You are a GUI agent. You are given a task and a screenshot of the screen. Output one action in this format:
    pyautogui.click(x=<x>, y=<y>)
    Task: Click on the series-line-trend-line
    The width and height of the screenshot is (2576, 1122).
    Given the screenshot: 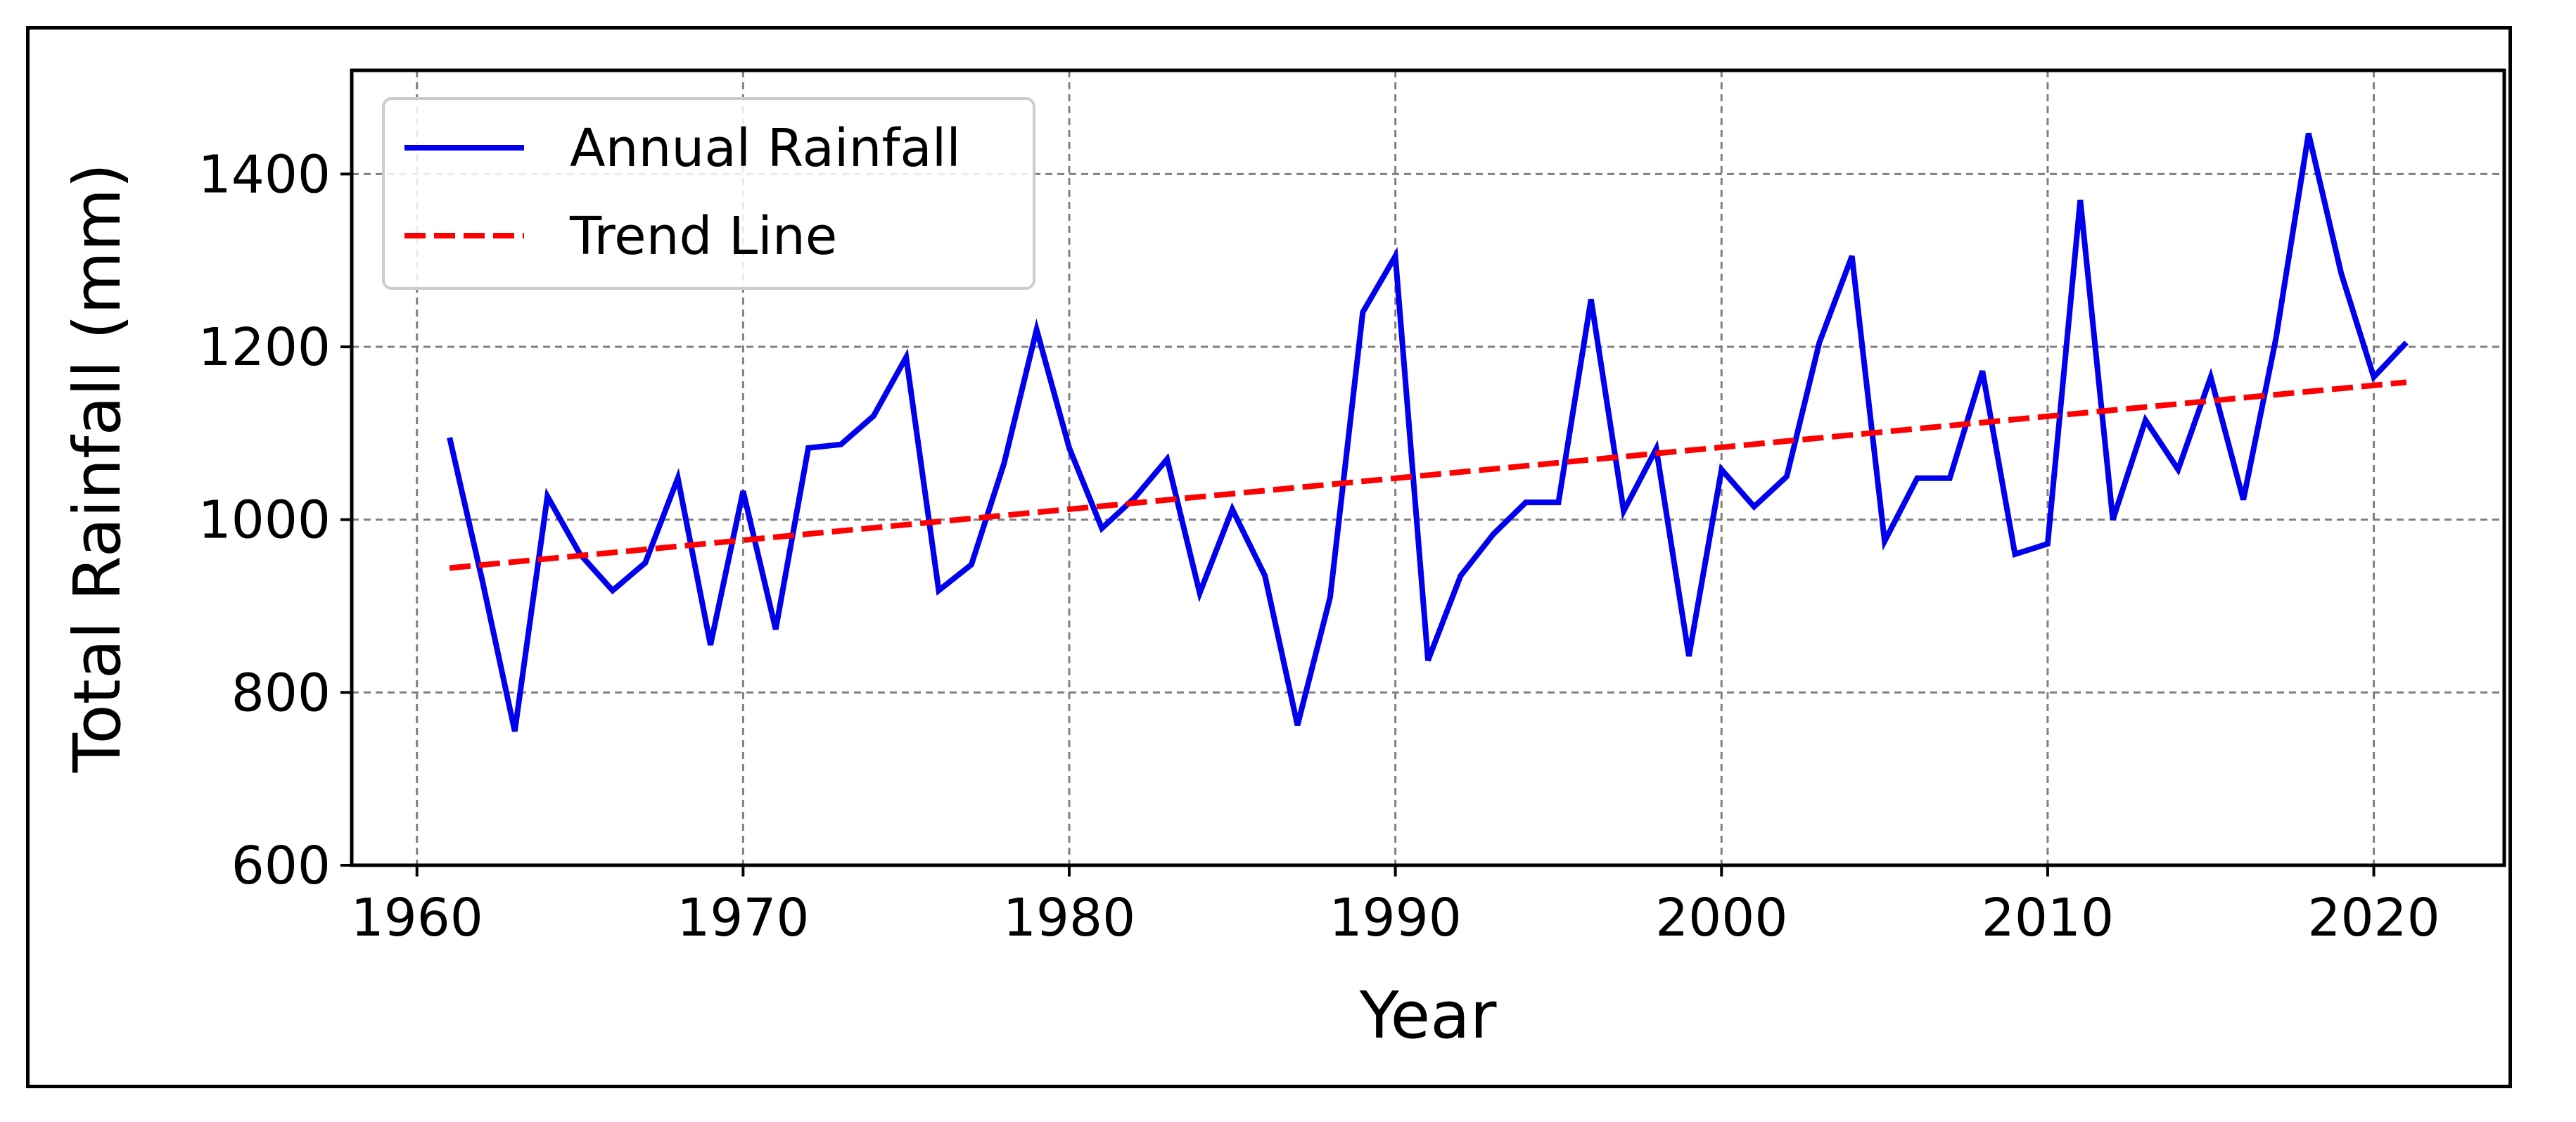 What is the action you would take?
    pyautogui.click(x=1428, y=475)
    